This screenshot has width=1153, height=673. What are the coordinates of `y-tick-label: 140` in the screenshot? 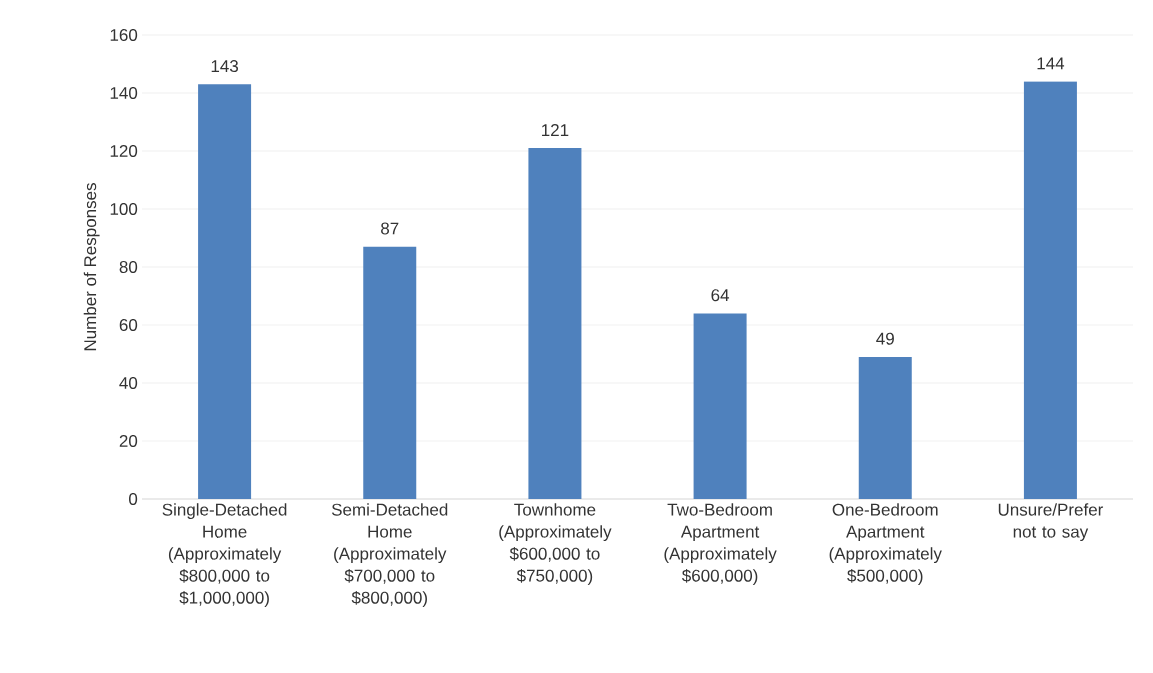 It's located at (124, 93).